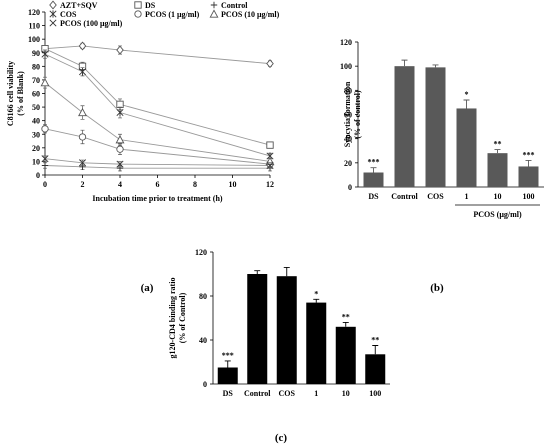 Image resolution: width=550 pixels, height=448 pixels. I want to click on significance-label-b: **, so click(498, 144).